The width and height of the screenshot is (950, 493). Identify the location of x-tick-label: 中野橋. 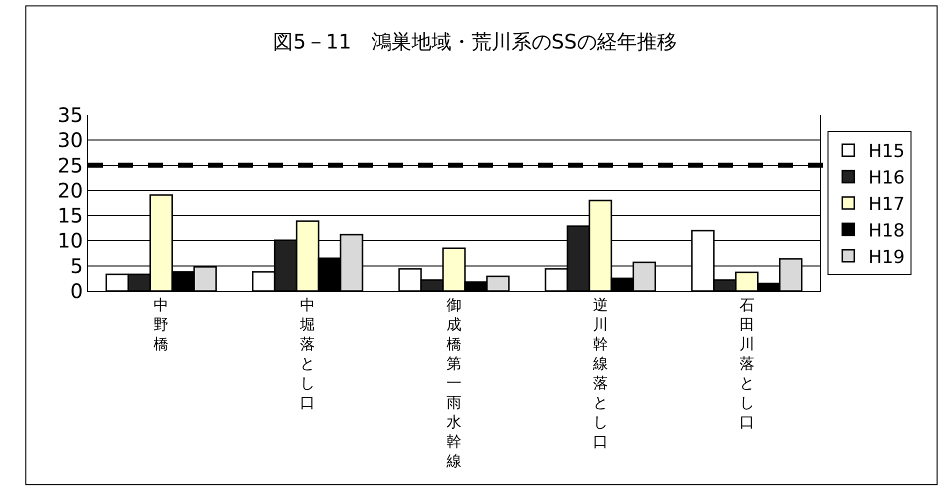
(161, 324).